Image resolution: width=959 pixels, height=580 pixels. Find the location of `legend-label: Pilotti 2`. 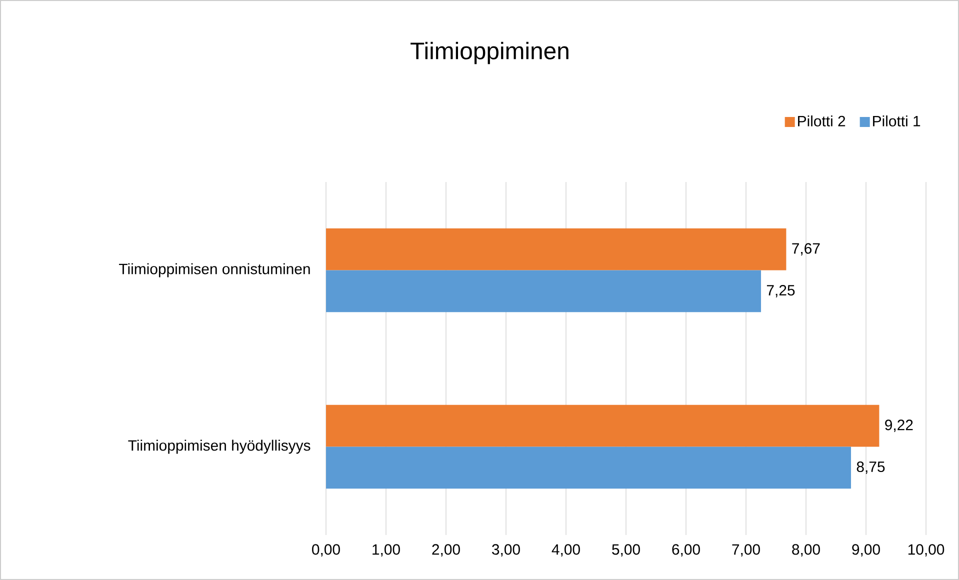

legend-label: Pilotti 2 is located at coordinates (822, 120).